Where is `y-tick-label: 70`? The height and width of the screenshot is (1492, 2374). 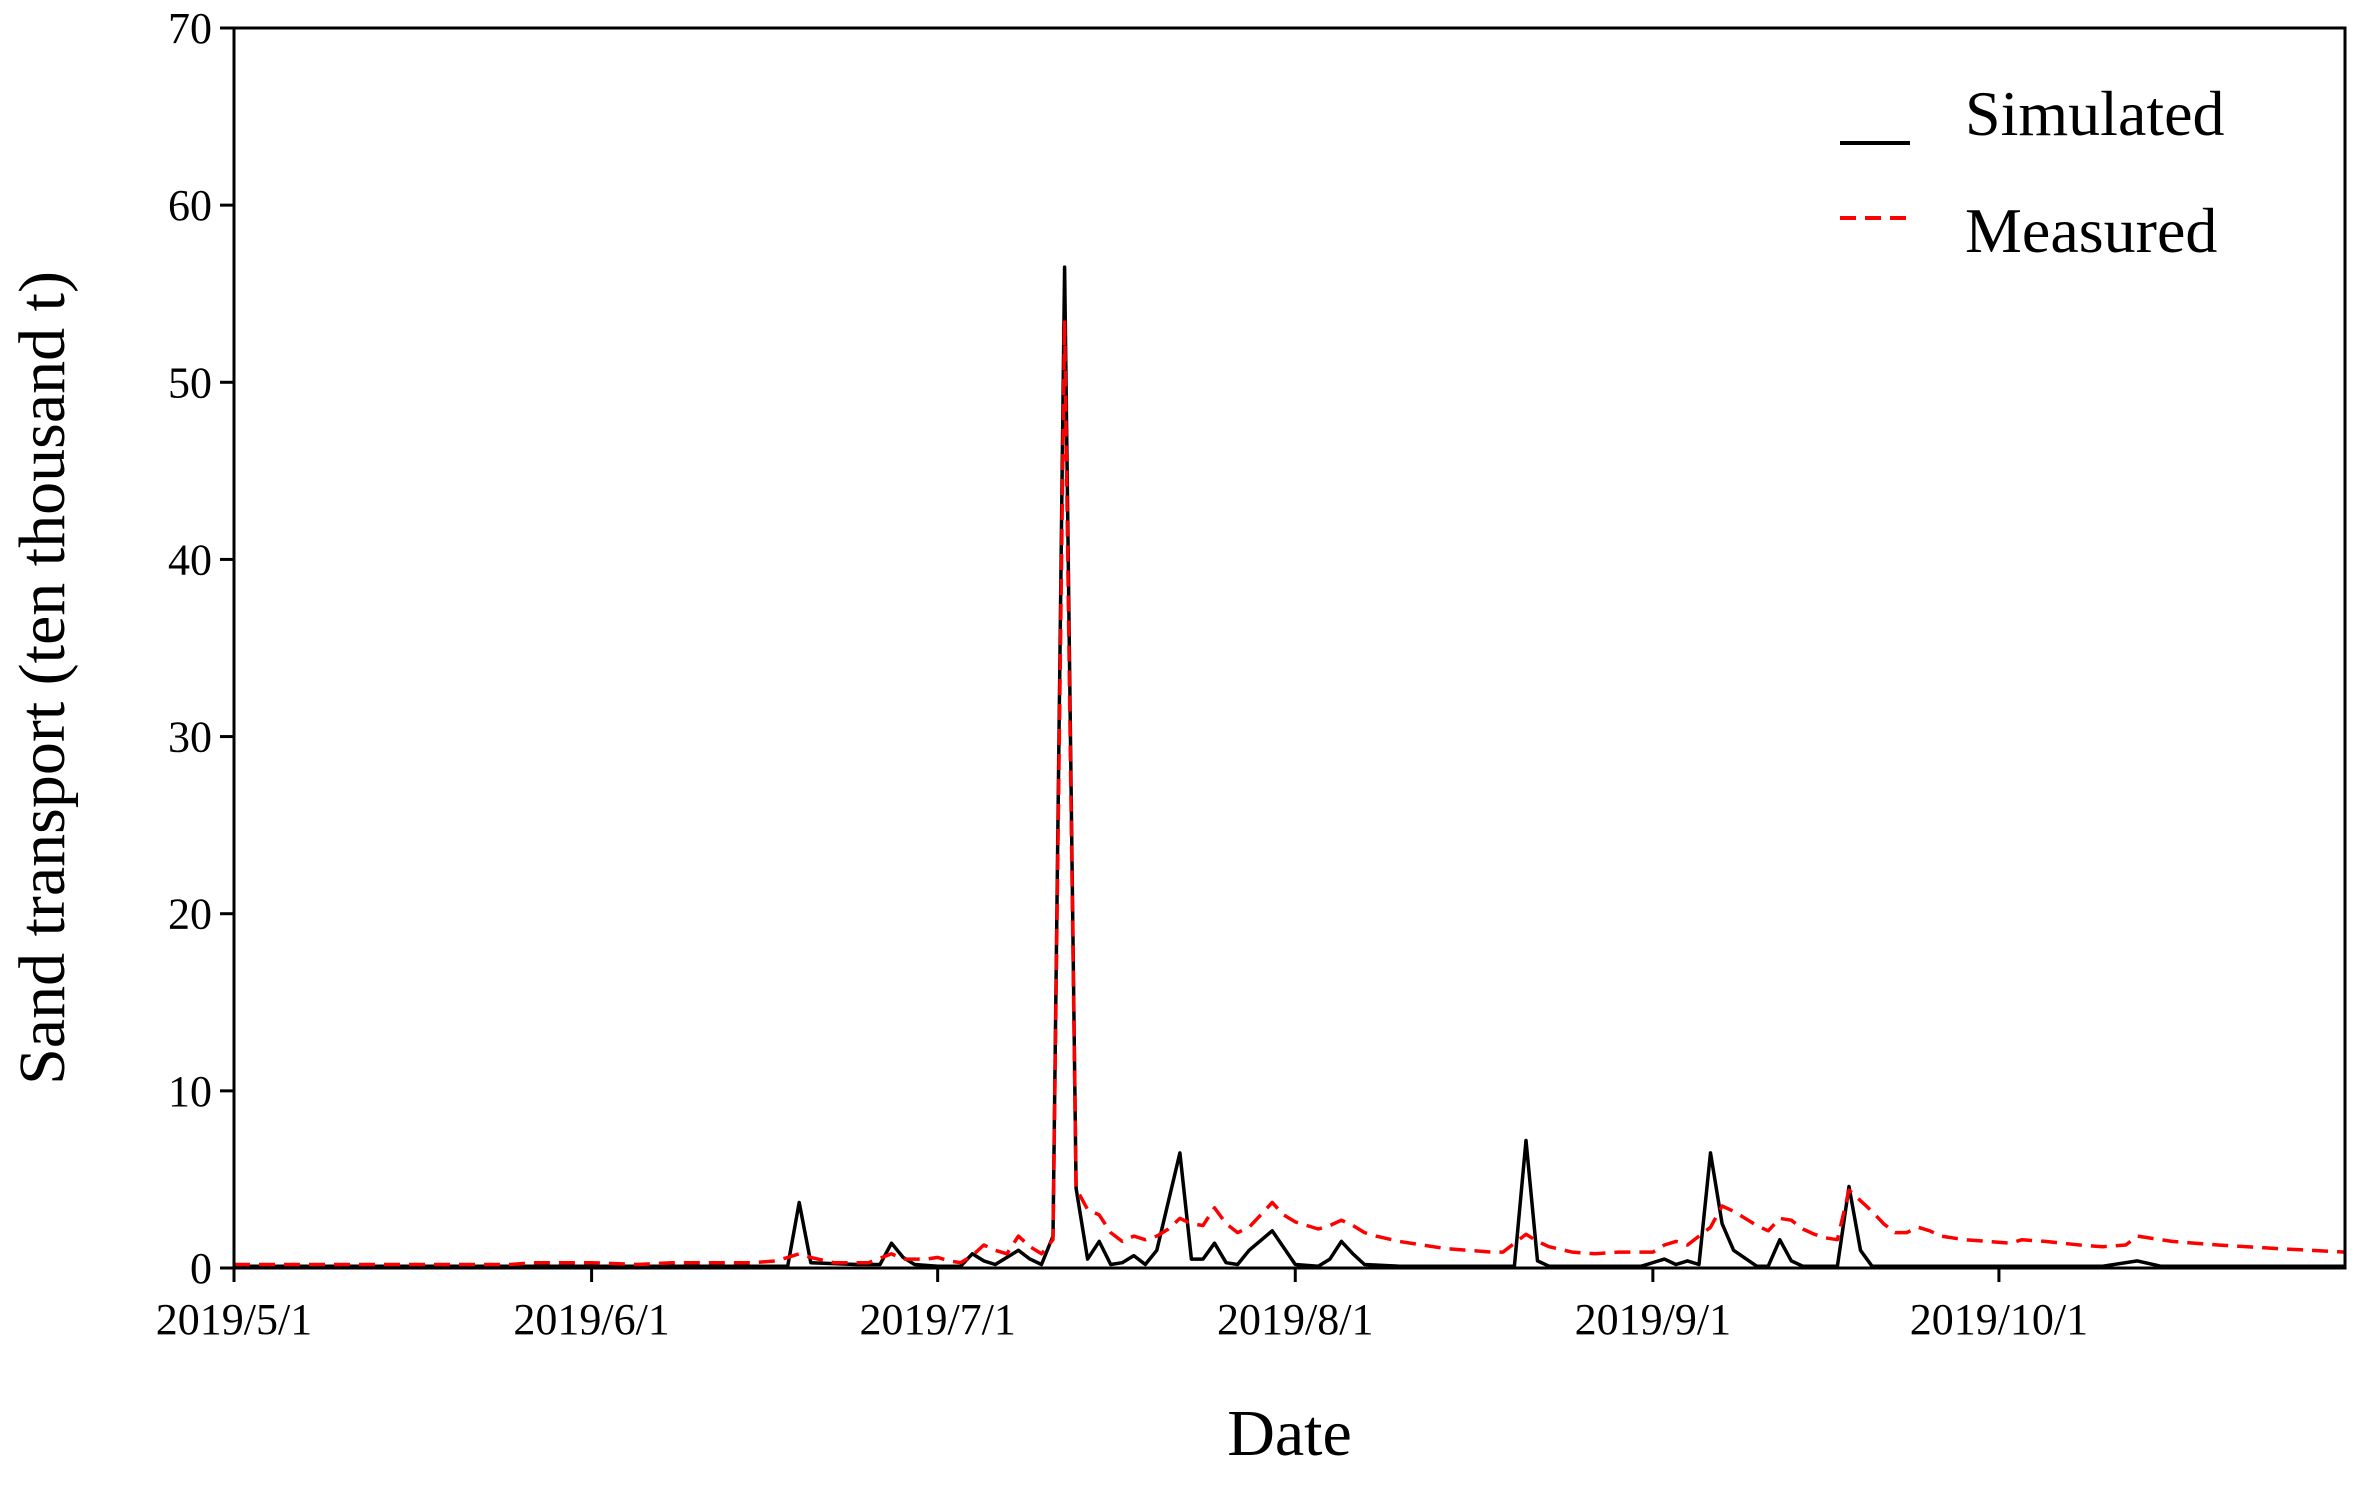 y-tick-label: 70 is located at coordinates (190, 28).